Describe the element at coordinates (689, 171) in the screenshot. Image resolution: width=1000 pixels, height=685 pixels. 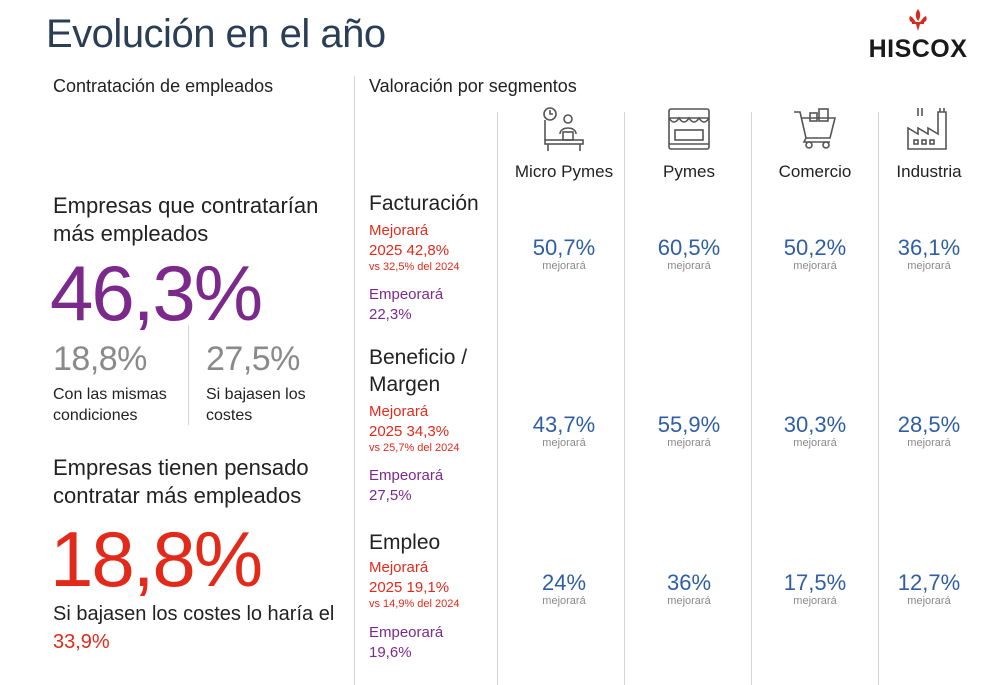
I see `segment-name: Pymes` at that location.